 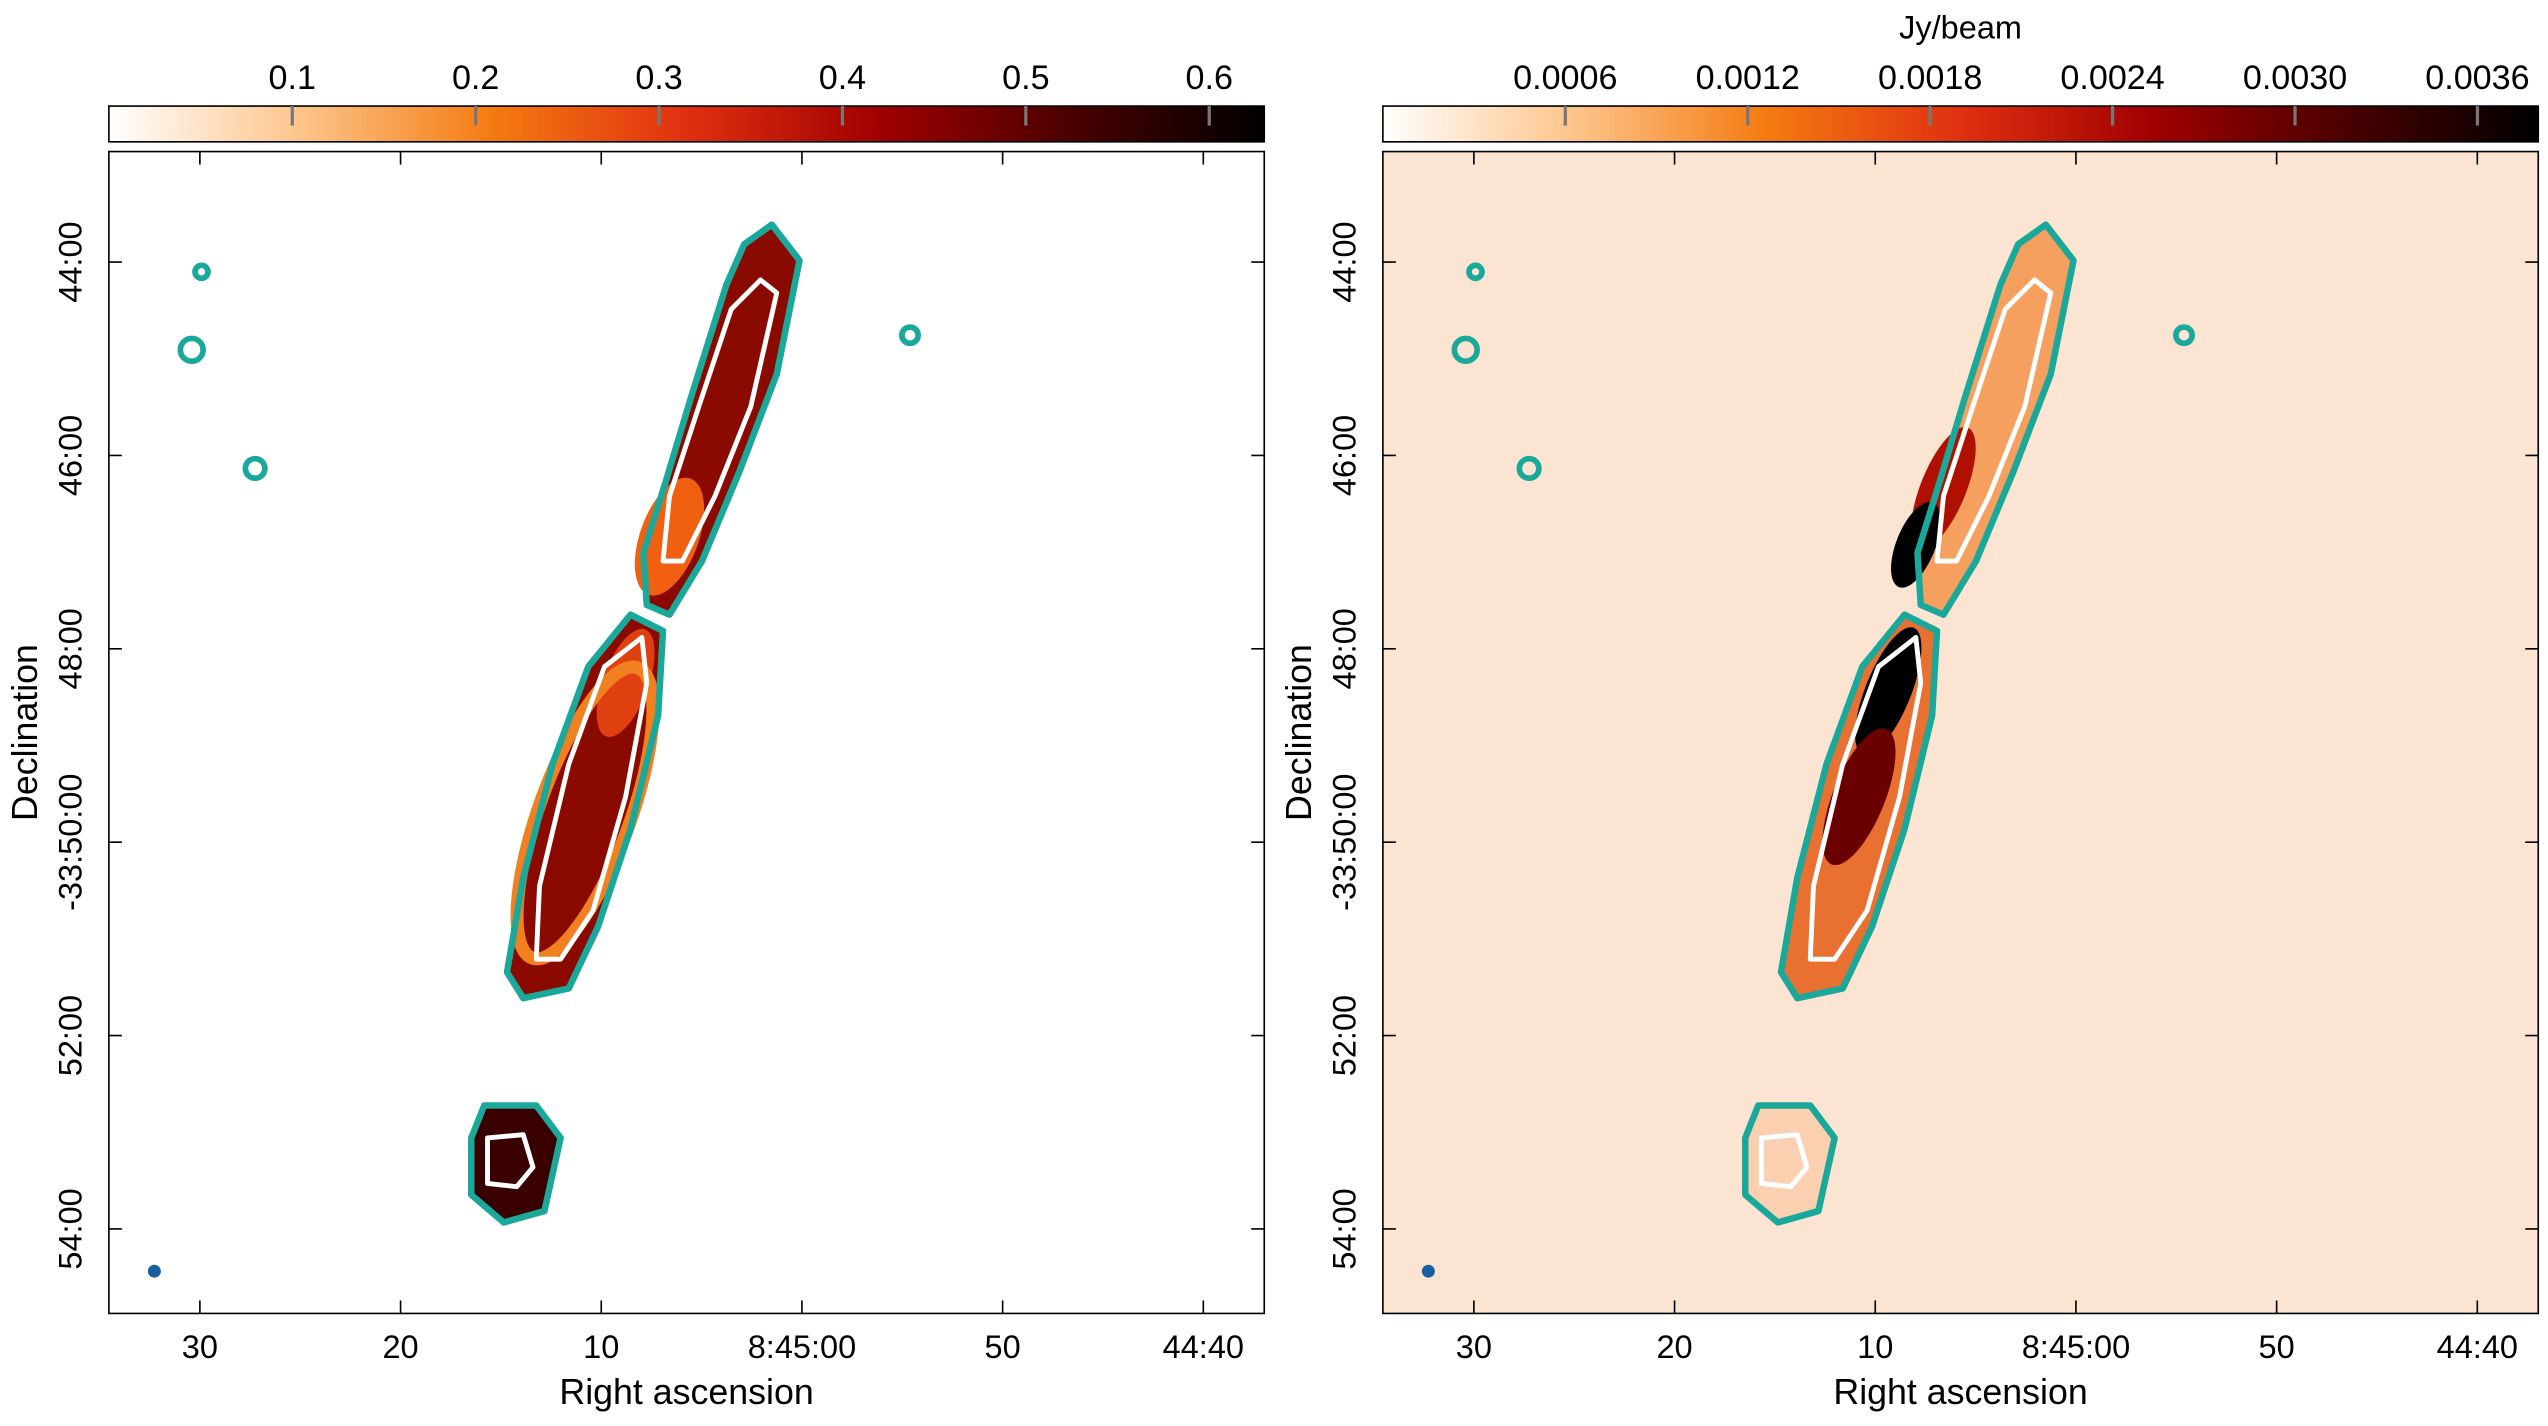 I want to click on colorbar-tick-label: 0.5, so click(x=1025, y=78).